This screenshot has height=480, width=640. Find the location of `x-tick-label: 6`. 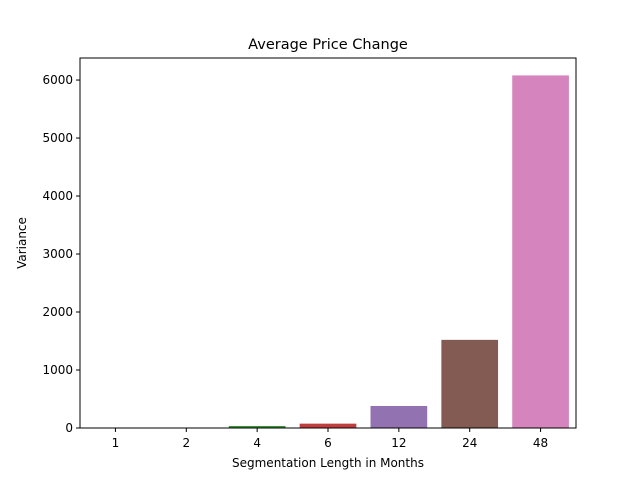

x-tick-label: 6 is located at coordinates (328, 443).